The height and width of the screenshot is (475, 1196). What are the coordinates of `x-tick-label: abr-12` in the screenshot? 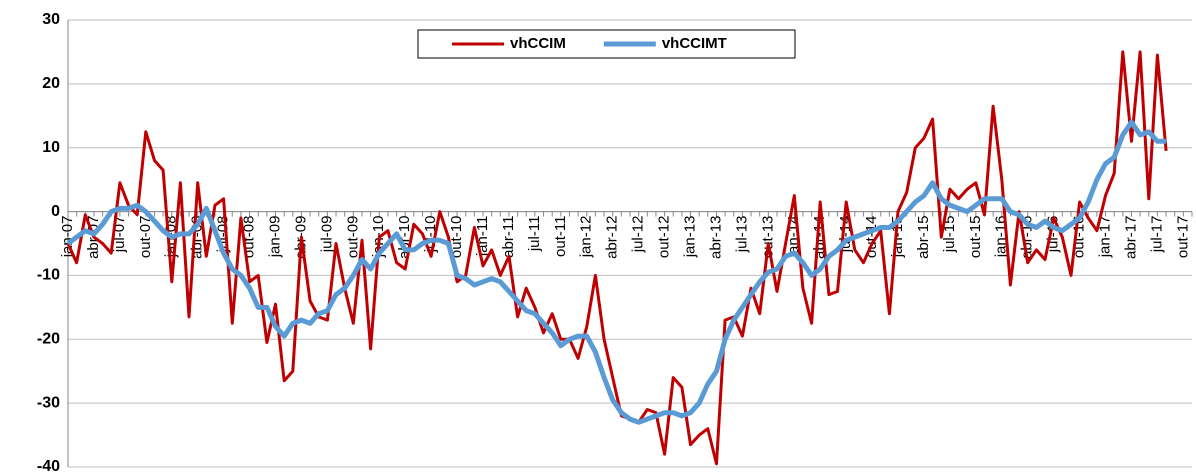 It's located at (612, 237).